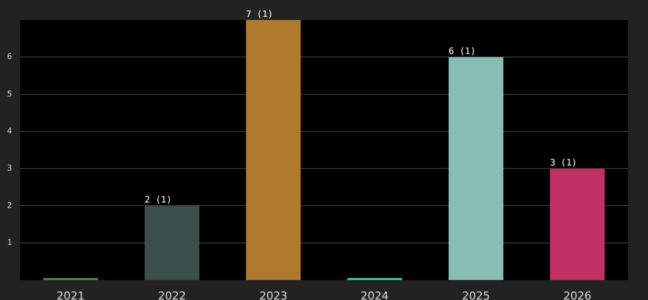  I want to click on x-tick-label: 2022, so click(172, 294).